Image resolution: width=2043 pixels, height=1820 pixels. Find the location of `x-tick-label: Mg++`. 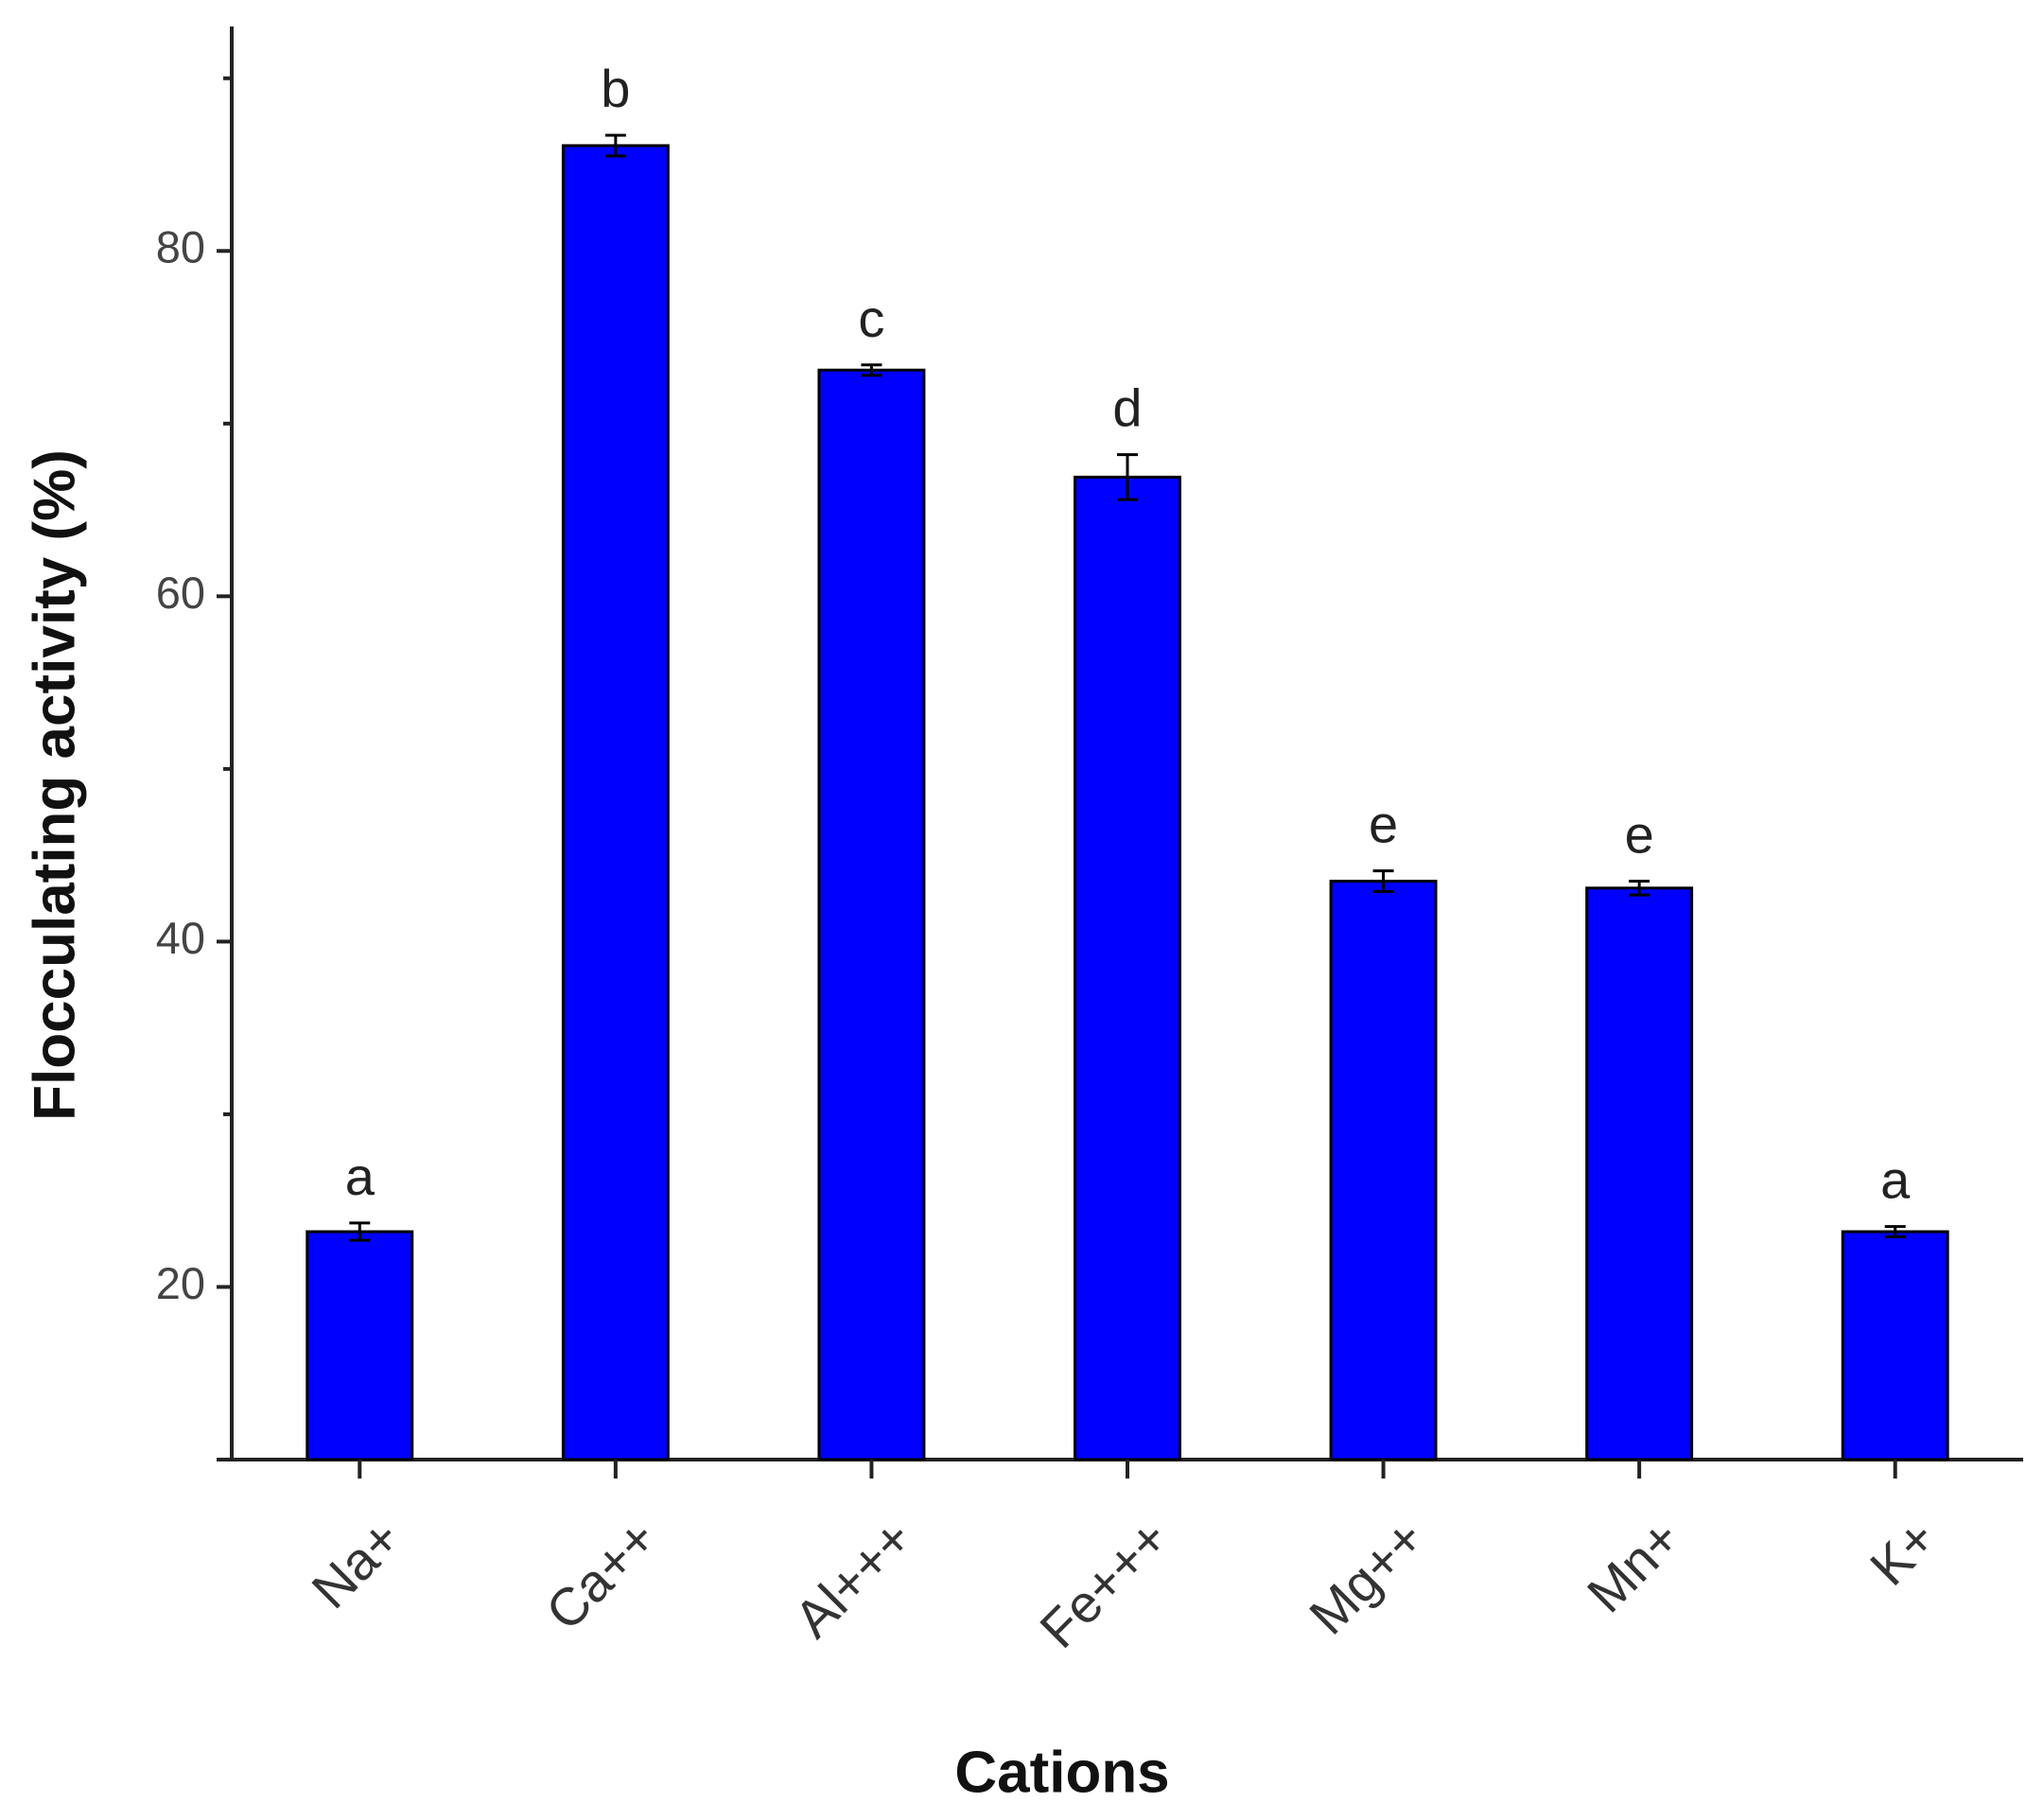

x-tick-label: Mg++ is located at coordinates (1367, 1577).